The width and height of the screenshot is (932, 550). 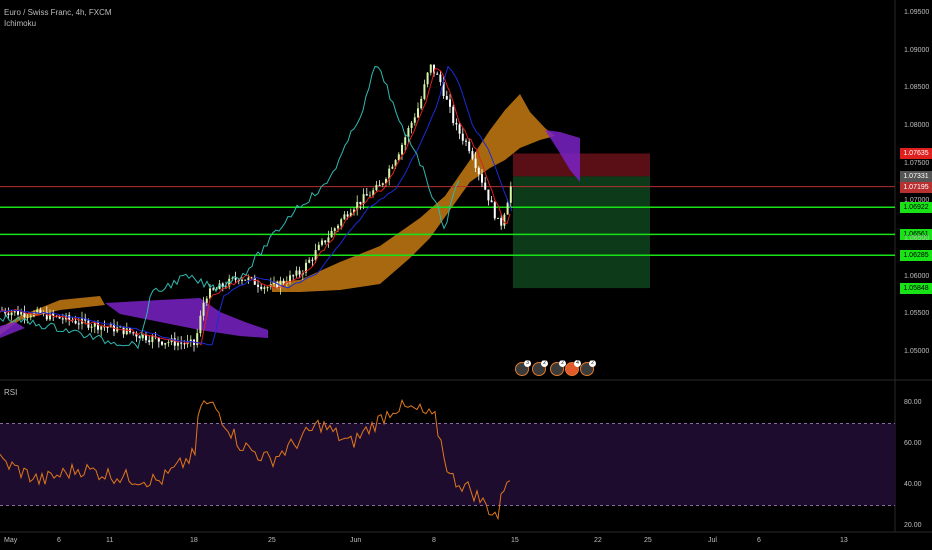 What do you see at coordinates (916, 187) in the screenshot?
I see `price-tag: 1.07195` at bounding box center [916, 187].